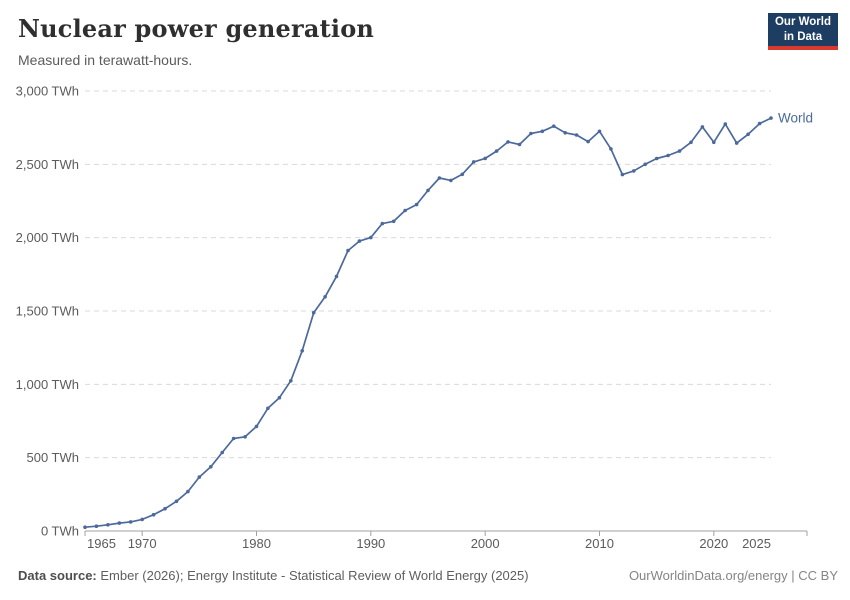  I want to click on y-tick-label: 1,500 TWh, so click(47, 311).